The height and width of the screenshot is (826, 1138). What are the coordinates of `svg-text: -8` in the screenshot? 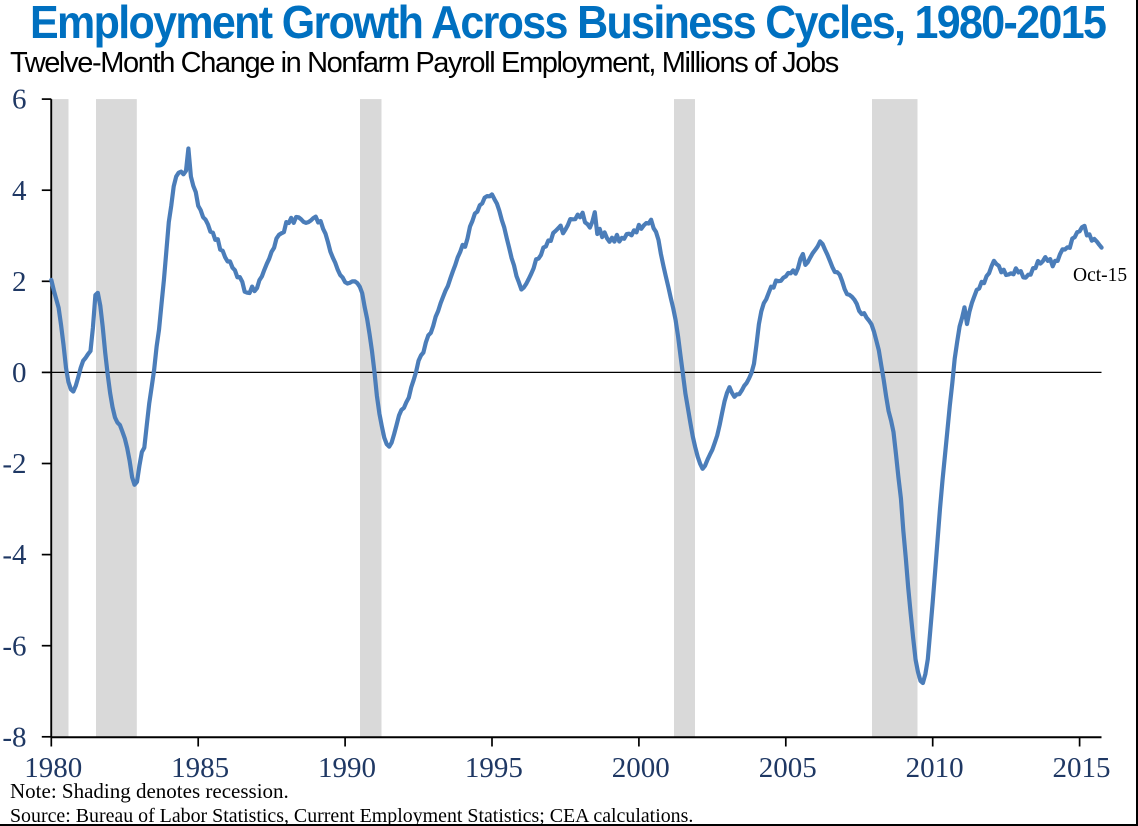 It's located at (14, 737).